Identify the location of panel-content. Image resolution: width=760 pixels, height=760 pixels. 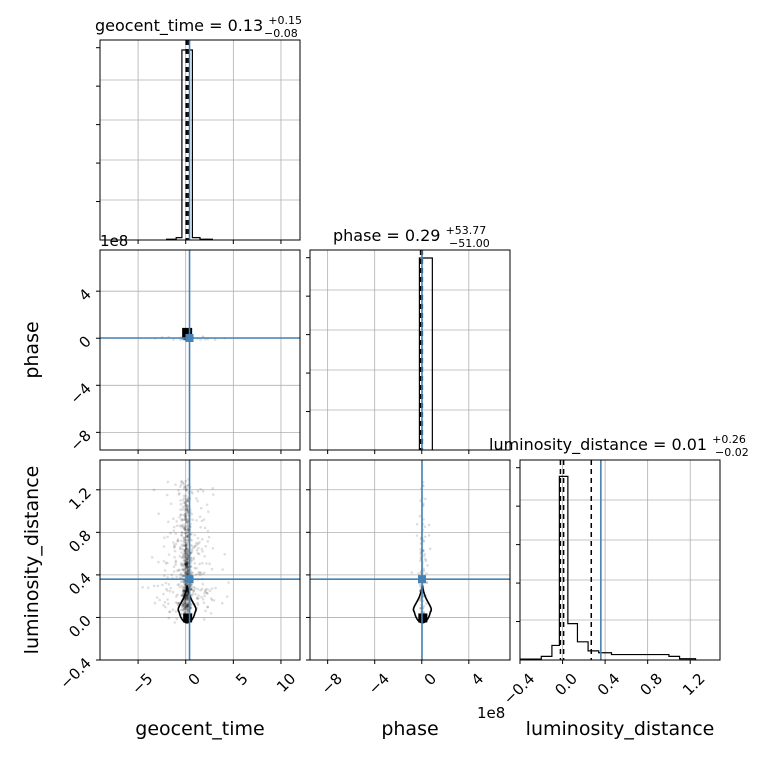
(410, 560).